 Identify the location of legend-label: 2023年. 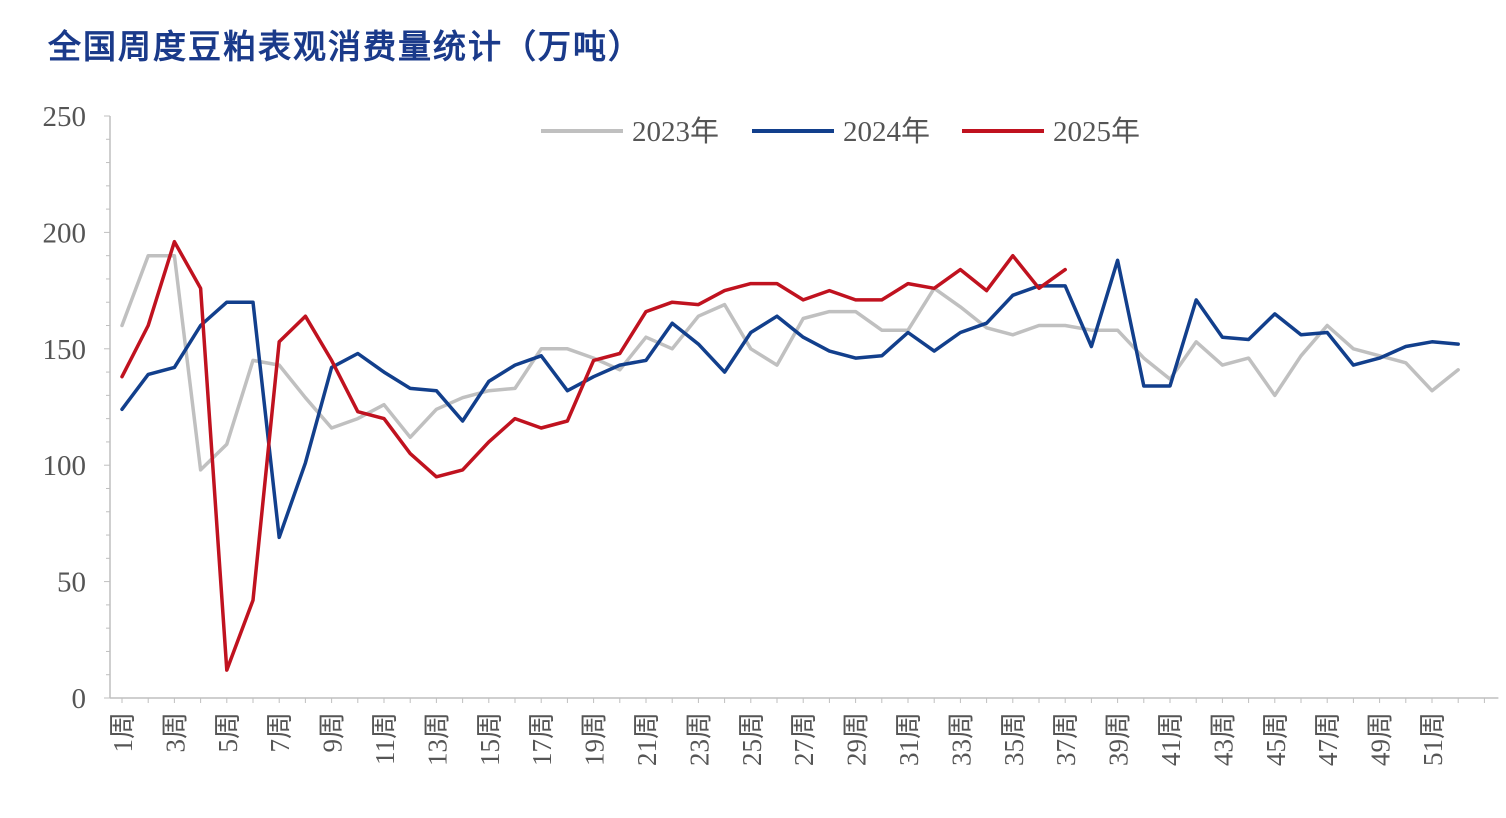
(675, 131).